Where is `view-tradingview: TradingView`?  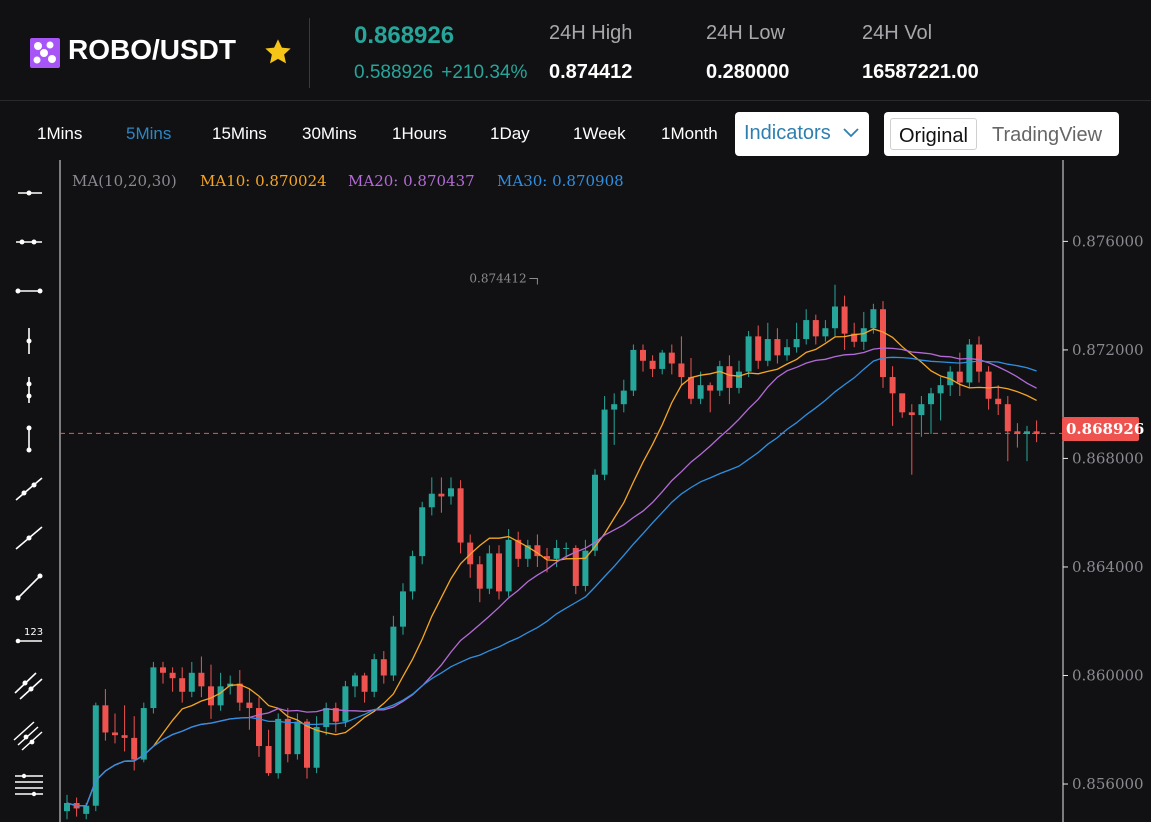 view-tradingview: TradingView is located at coordinates (1047, 135).